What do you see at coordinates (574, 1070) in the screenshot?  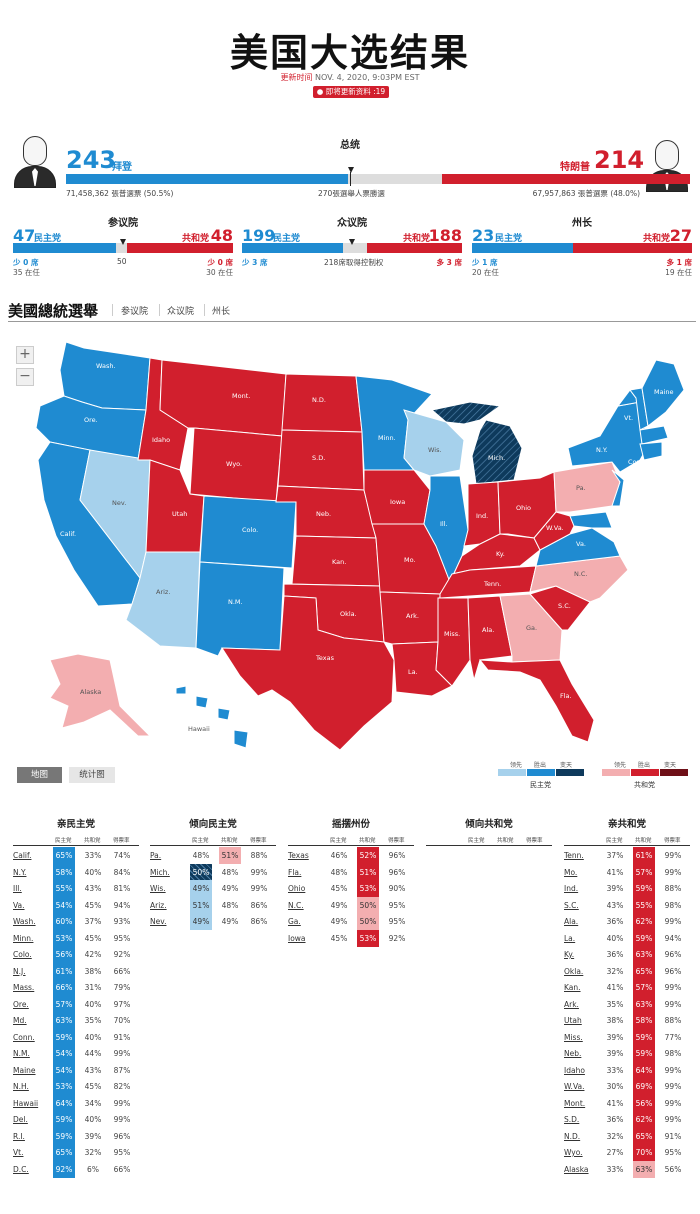 I see `state-link: Idaho` at bounding box center [574, 1070].